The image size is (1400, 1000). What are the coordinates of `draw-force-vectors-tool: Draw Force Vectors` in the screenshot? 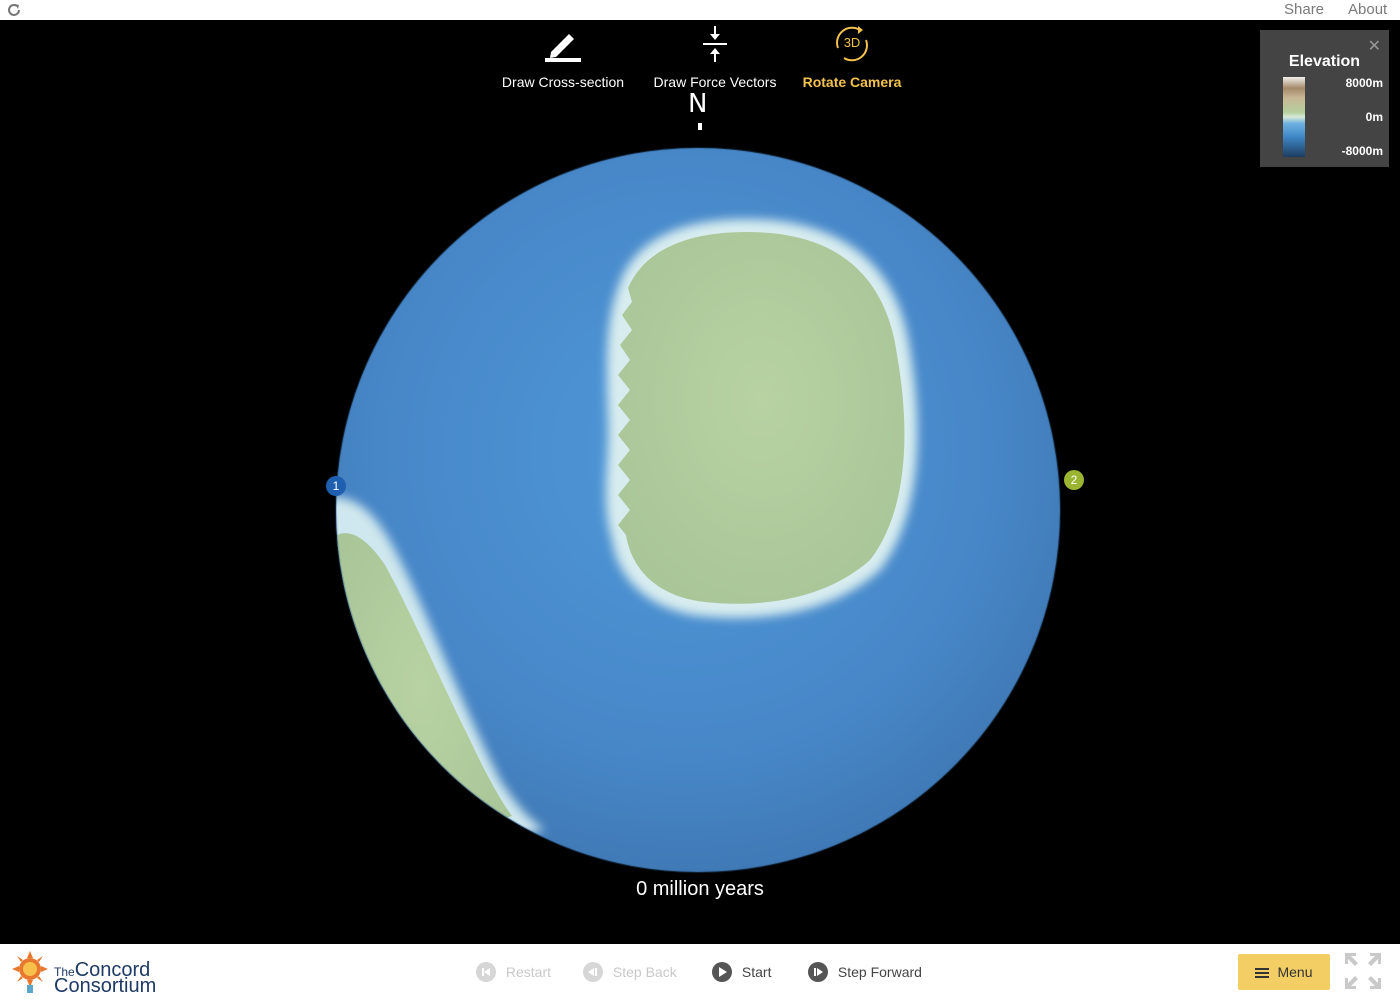 It's located at (715, 57).